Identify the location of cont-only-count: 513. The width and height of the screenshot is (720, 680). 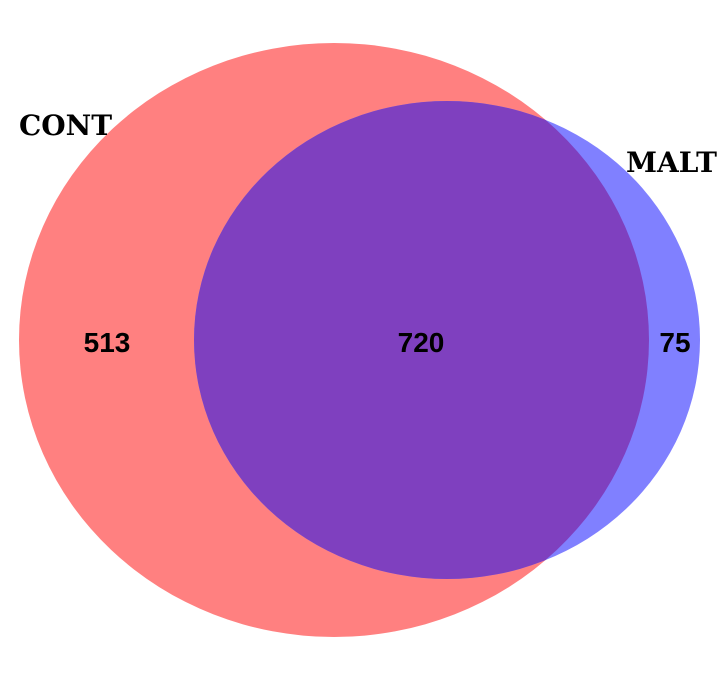
(107, 342).